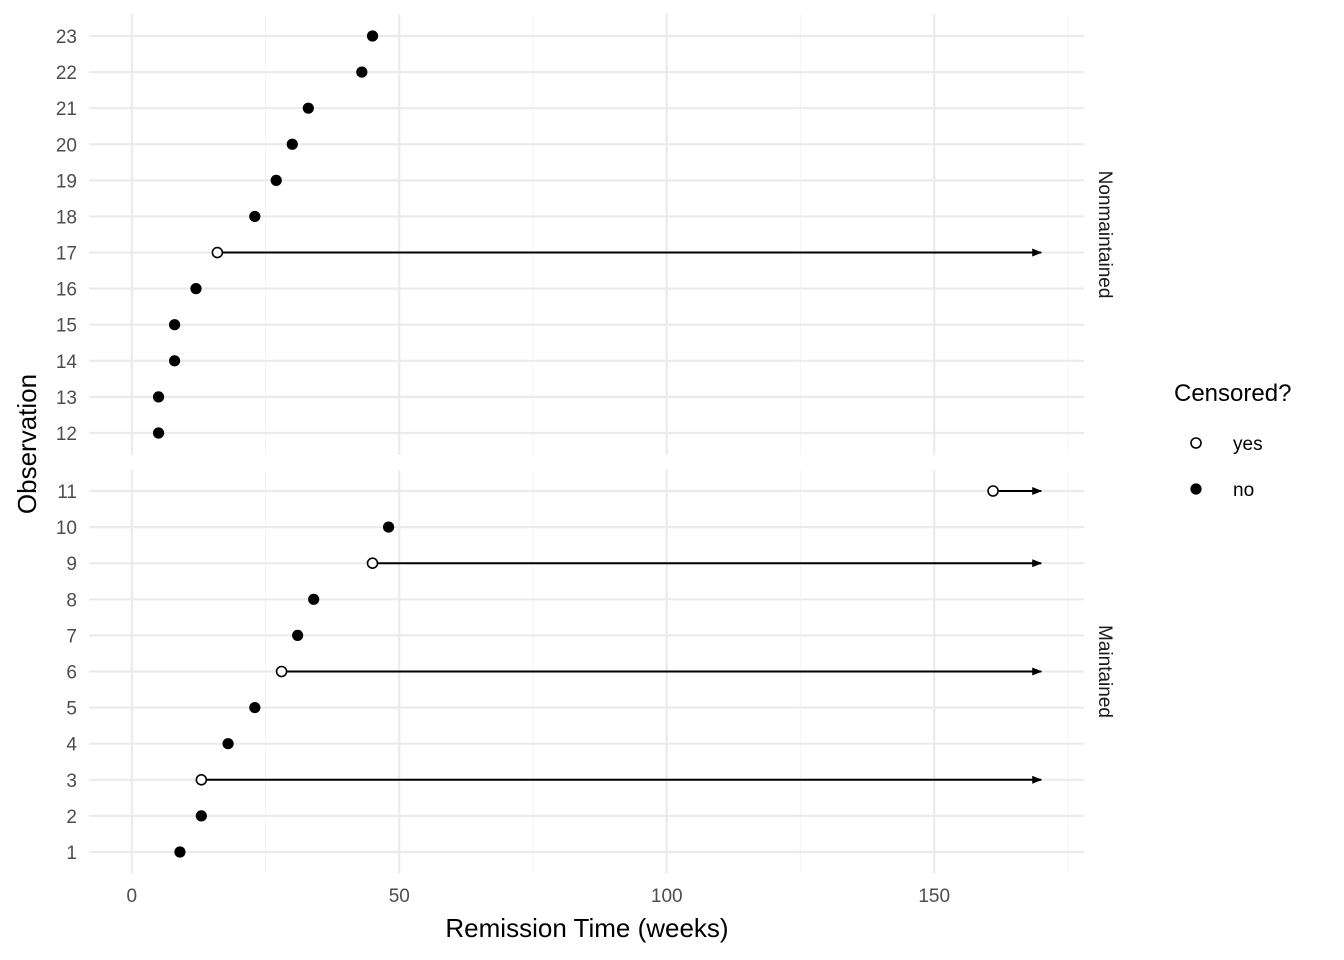 This screenshot has height=960, width=1344. I want to click on y-tick-label: 21, so click(66, 109).